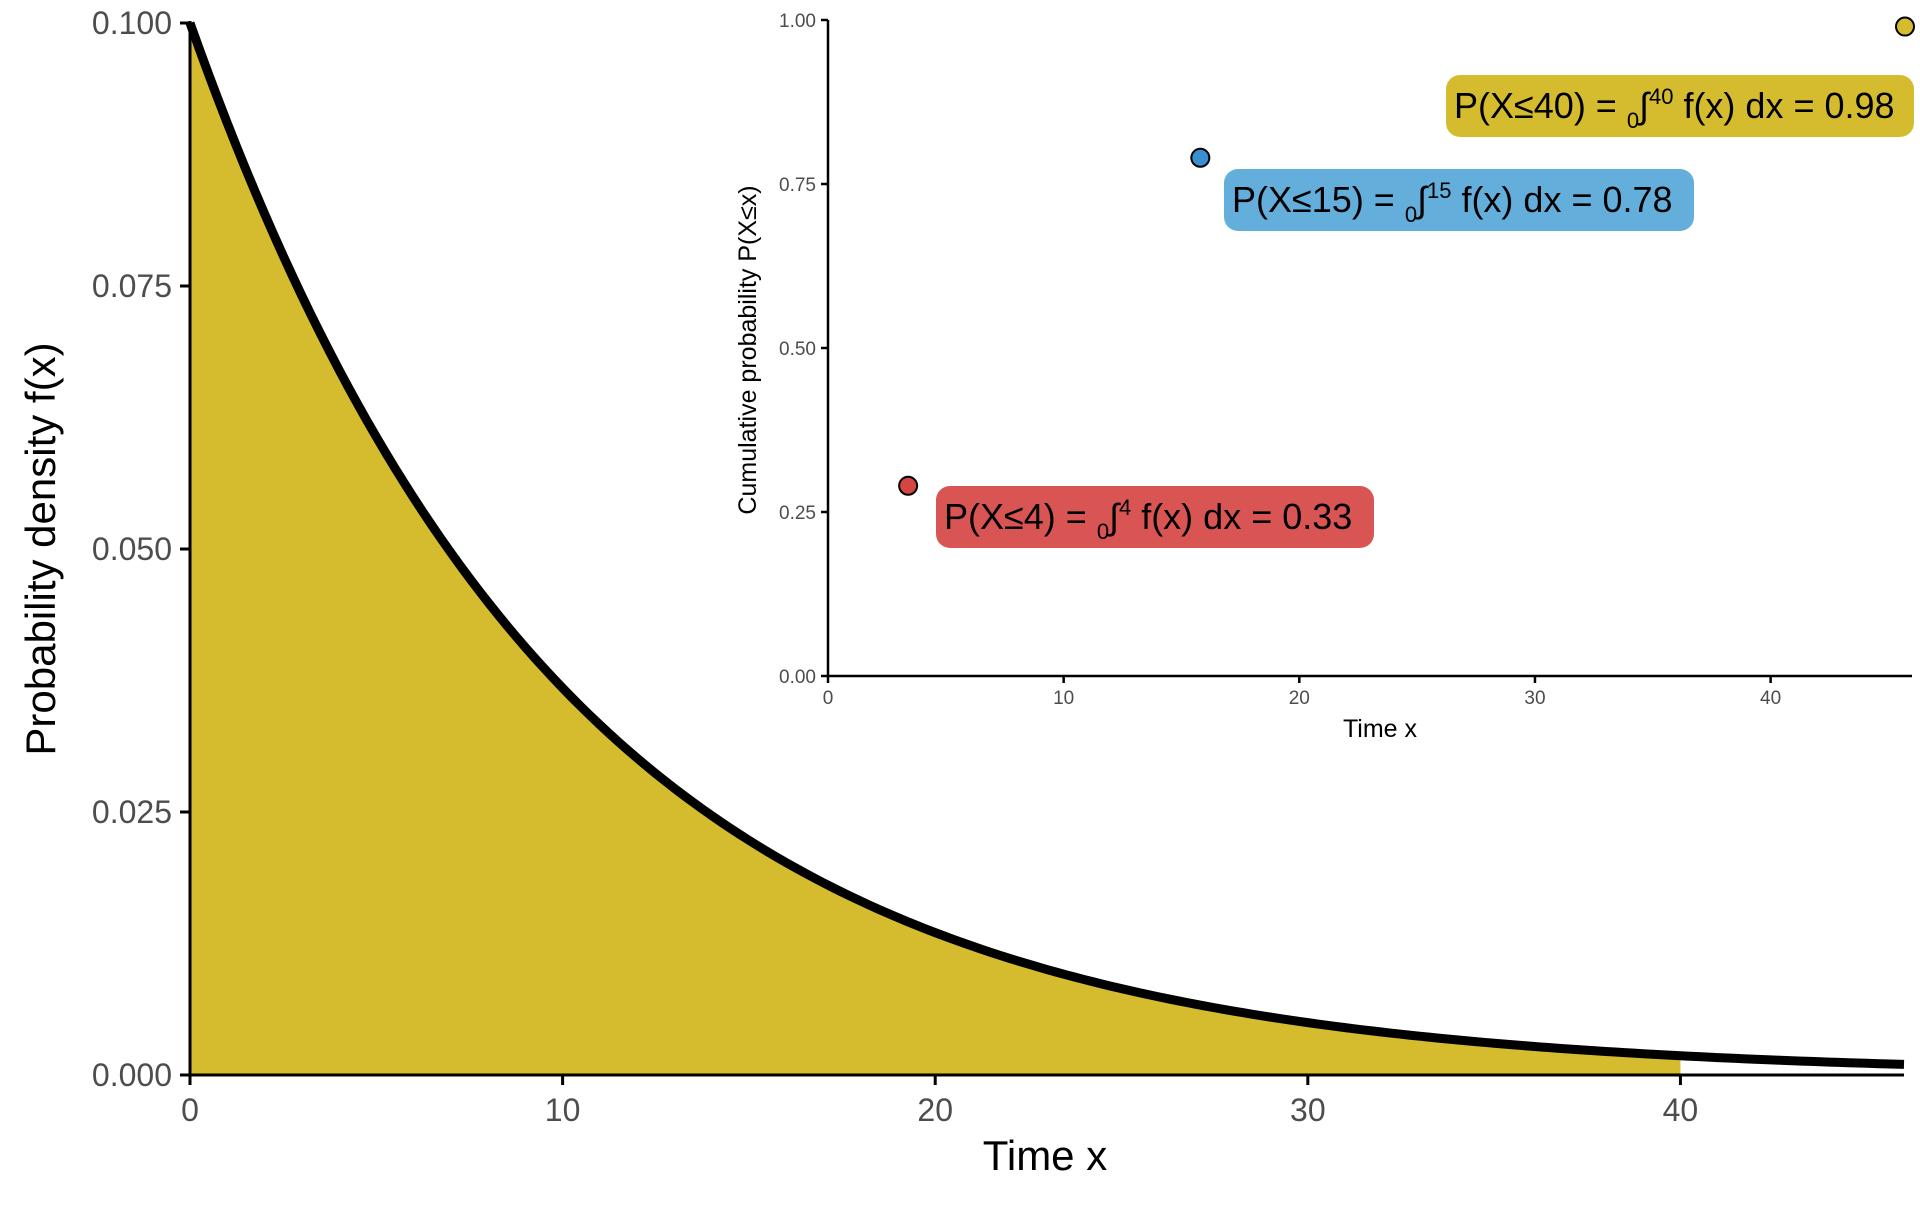  Describe the element at coordinates (1125, 507) in the screenshot. I see `cdf-label-part: 4` at that location.